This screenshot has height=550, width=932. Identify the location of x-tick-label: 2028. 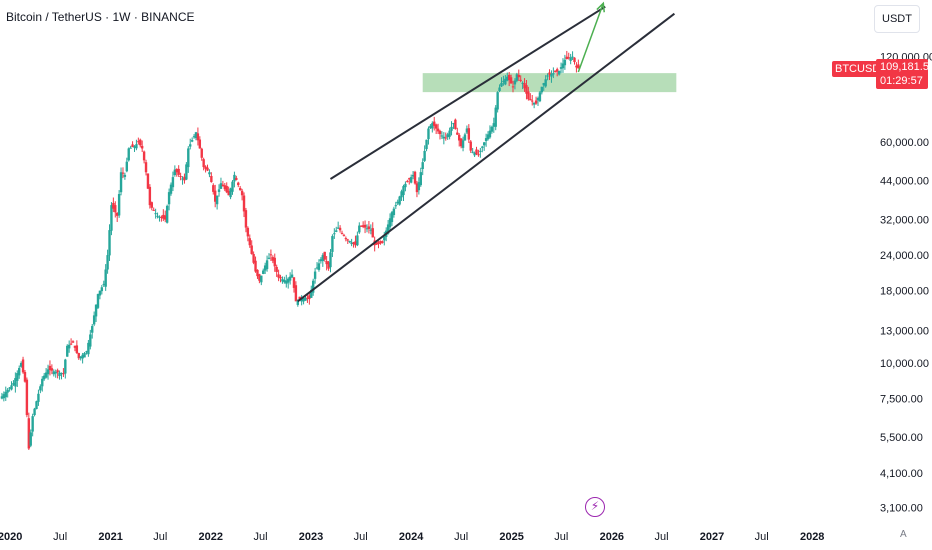
(812, 537).